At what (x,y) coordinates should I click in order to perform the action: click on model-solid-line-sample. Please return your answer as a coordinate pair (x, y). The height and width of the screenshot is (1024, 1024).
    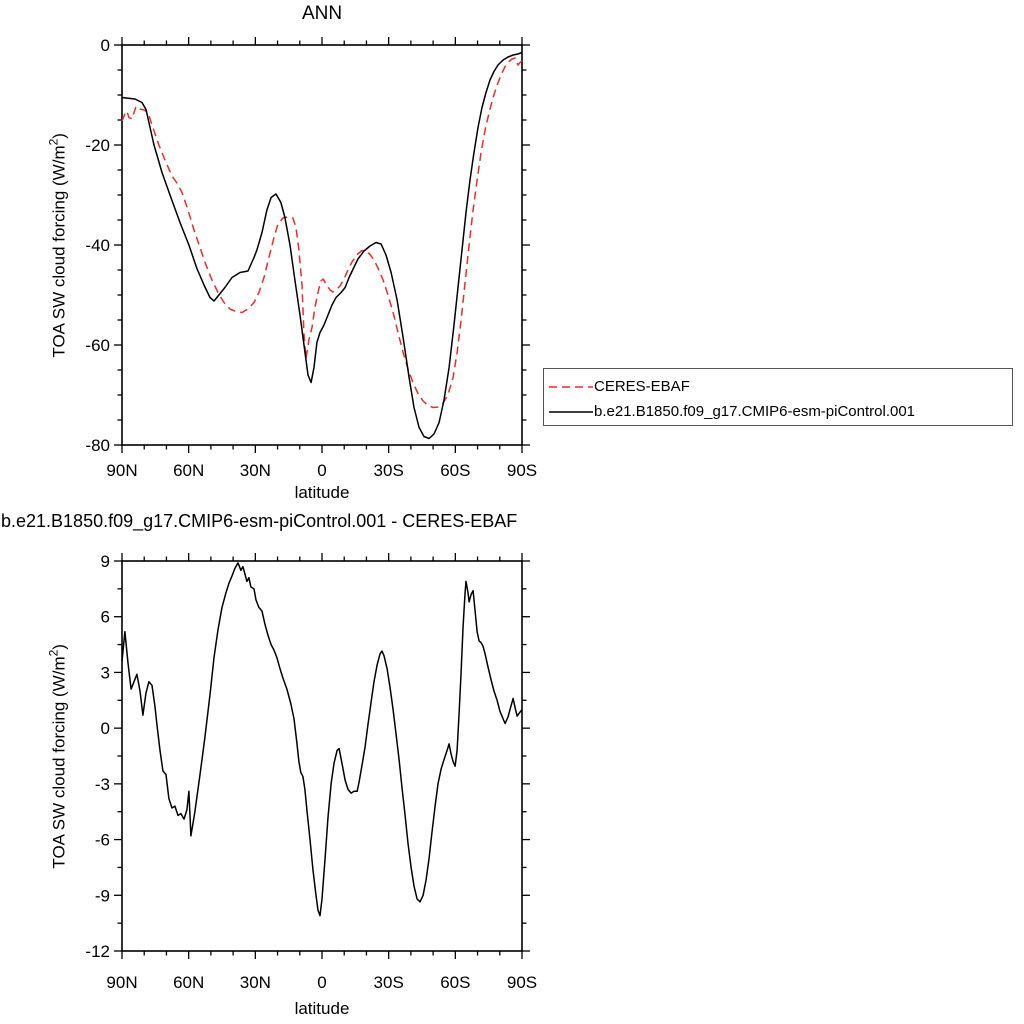
    Looking at the image, I should click on (571, 411).